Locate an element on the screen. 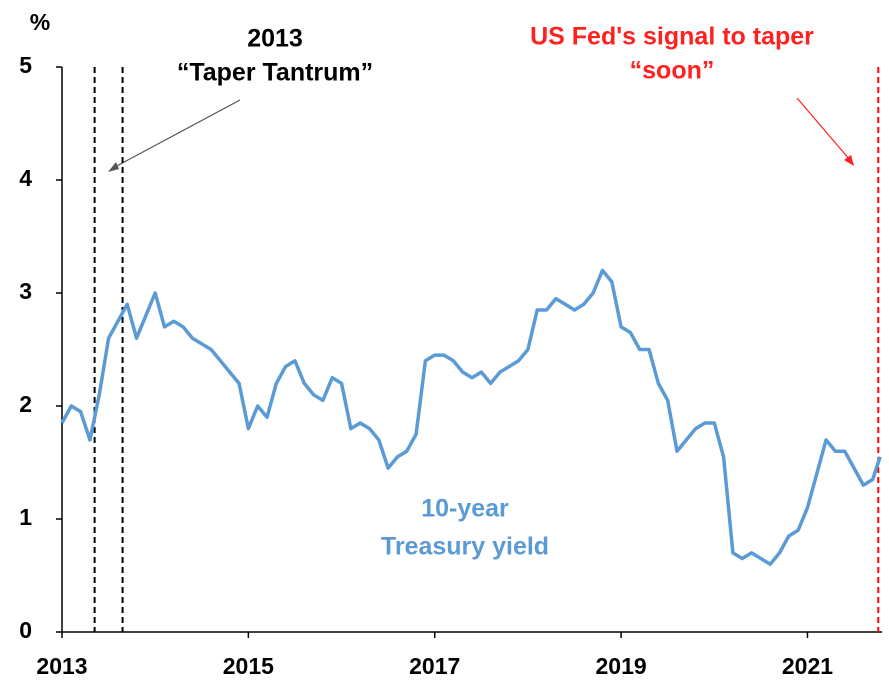  x-tick-label: 2021 is located at coordinates (807, 666).